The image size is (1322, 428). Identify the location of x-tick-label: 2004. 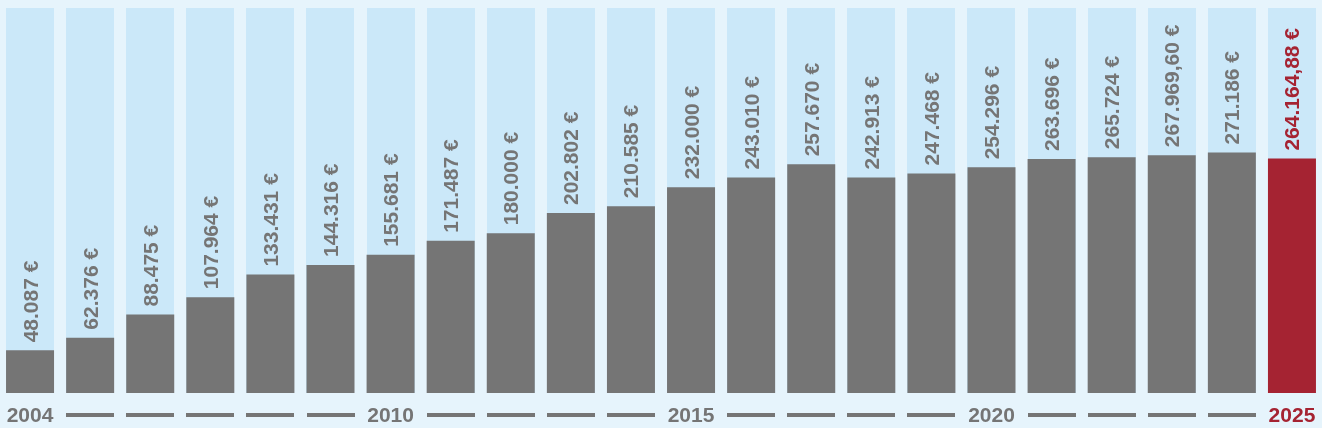
(30, 414).